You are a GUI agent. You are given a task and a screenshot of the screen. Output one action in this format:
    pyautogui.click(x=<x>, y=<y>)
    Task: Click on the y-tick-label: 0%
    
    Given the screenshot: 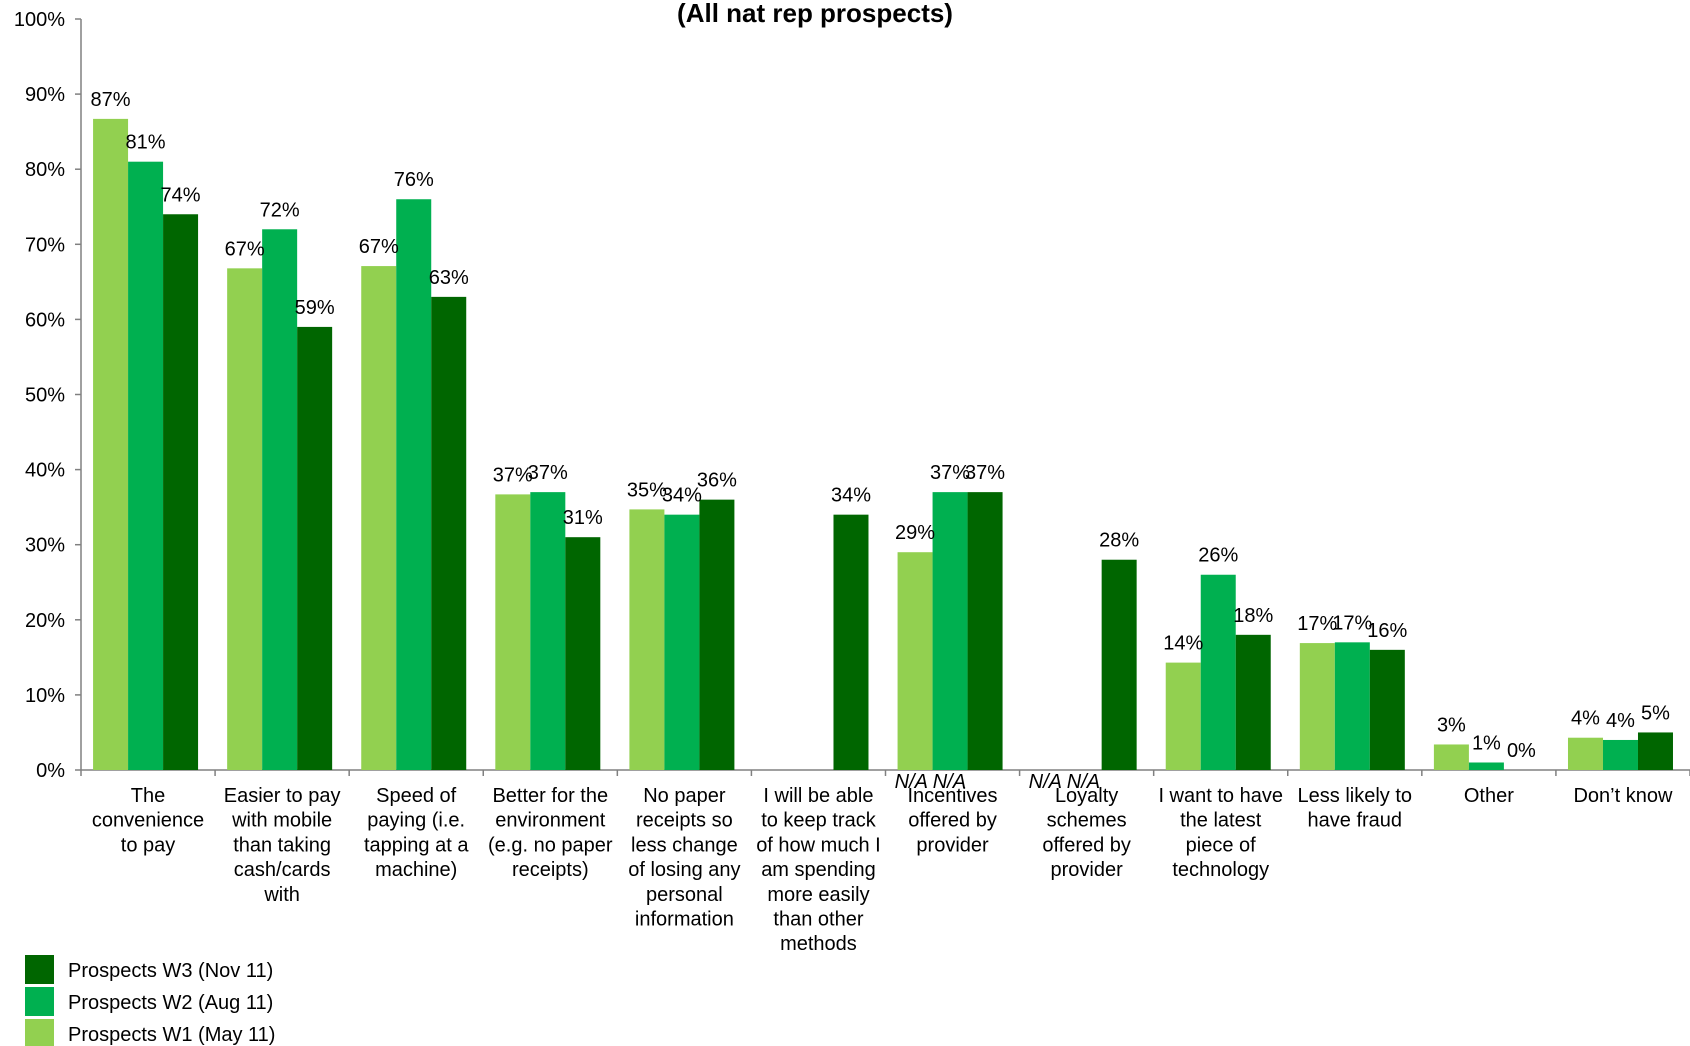 What is the action you would take?
    pyautogui.click(x=50, y=771)
    